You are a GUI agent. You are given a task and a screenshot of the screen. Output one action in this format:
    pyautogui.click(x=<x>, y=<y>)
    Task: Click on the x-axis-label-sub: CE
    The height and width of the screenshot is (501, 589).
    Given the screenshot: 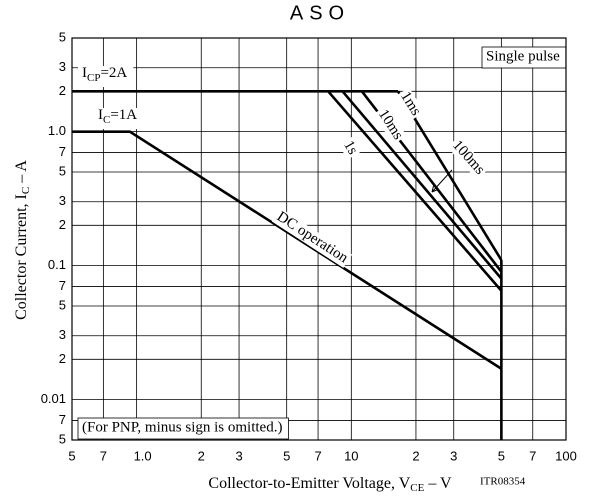 What is the action you would take?
    pyautogui.click(x=417, y=488)
    